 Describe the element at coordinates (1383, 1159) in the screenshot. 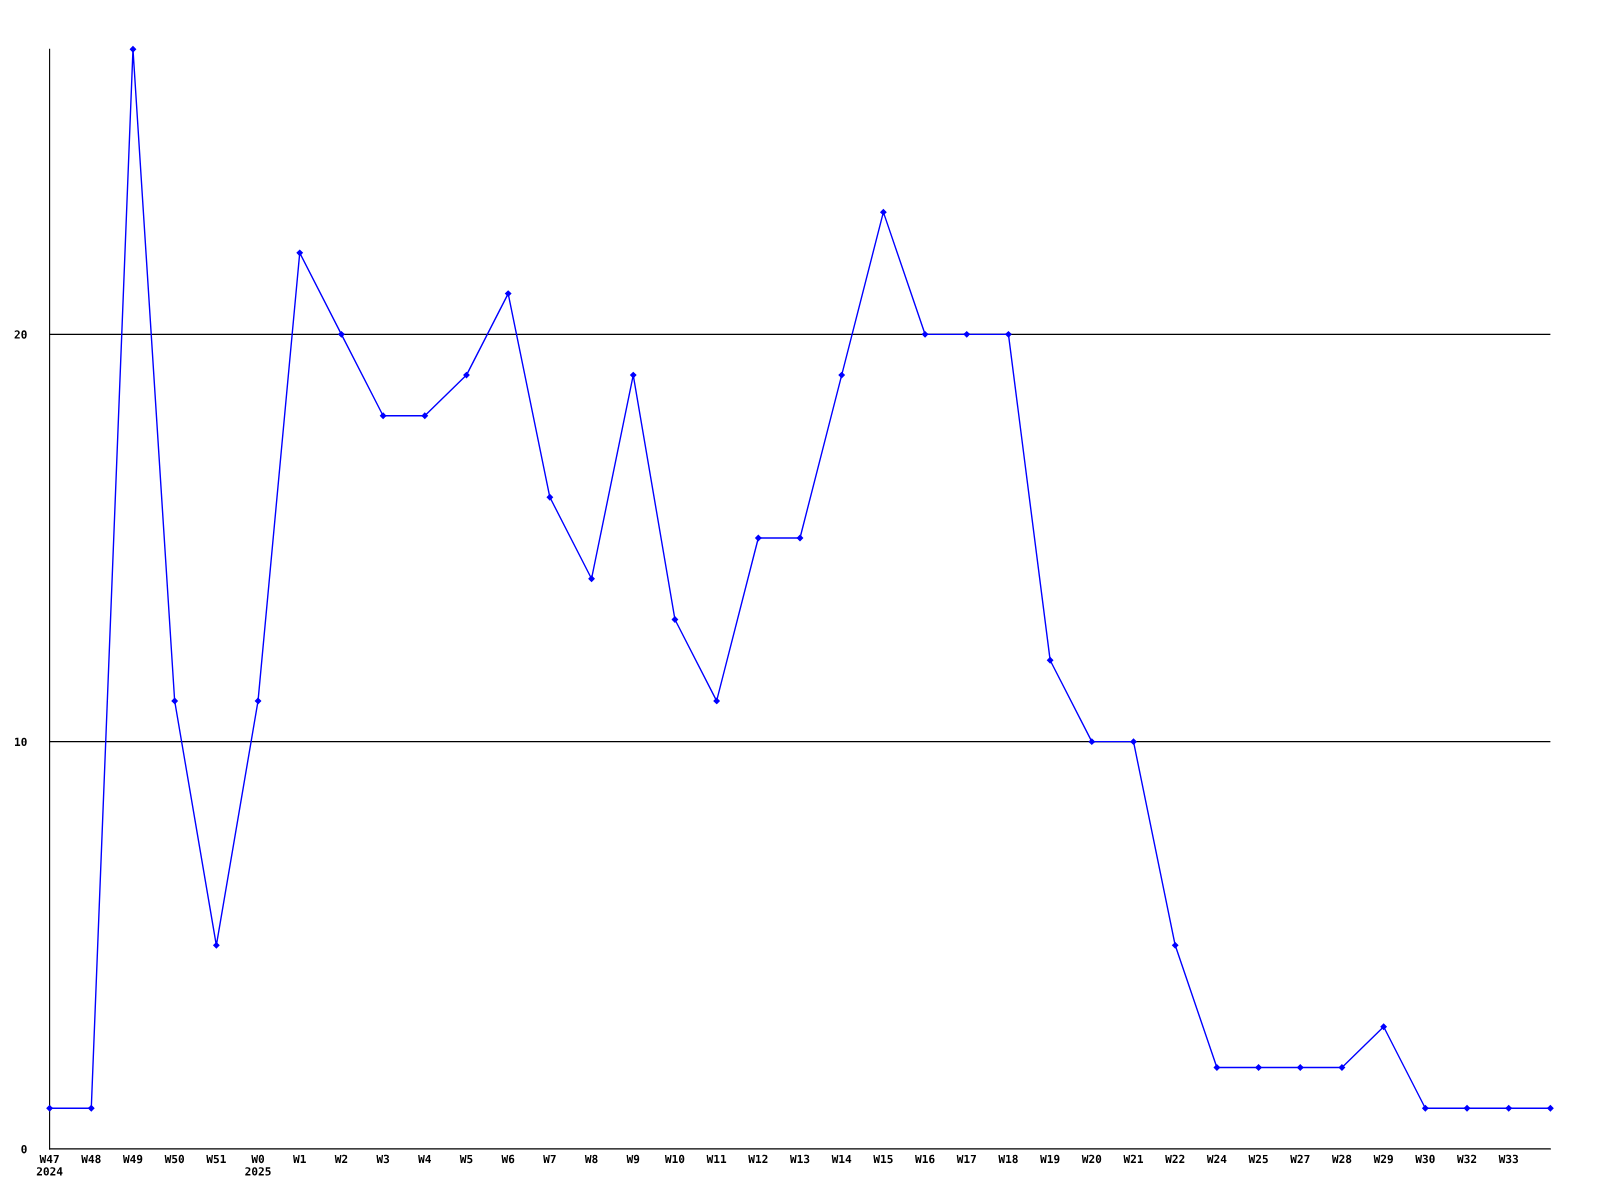

I see `x-tick-label: W29` at that location.